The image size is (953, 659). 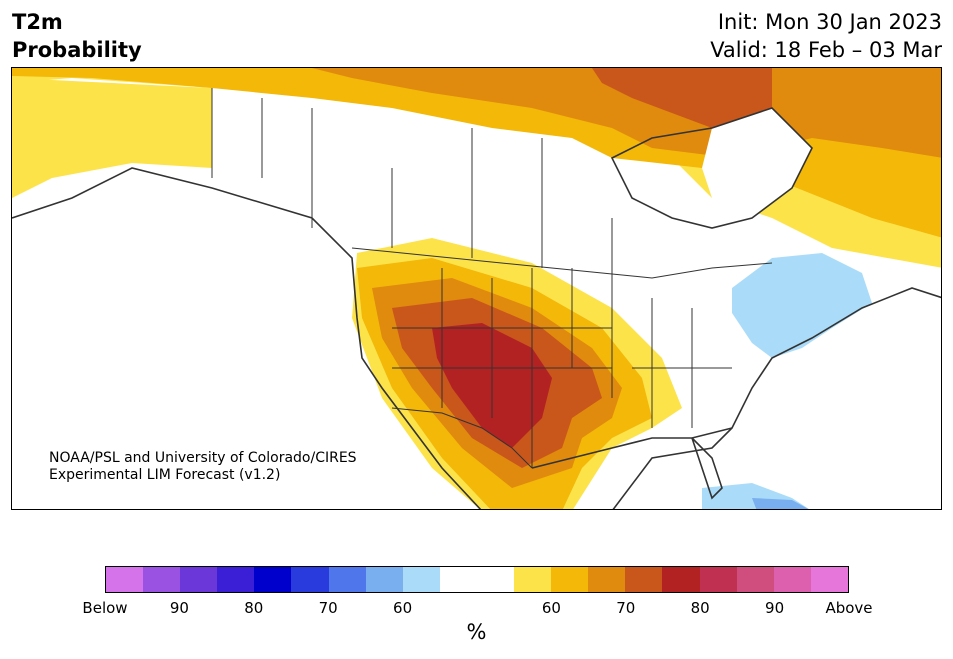 I want to click on credit-line-2: Experimental LIM Forecast (v1.2), so click(x=165, y=475).